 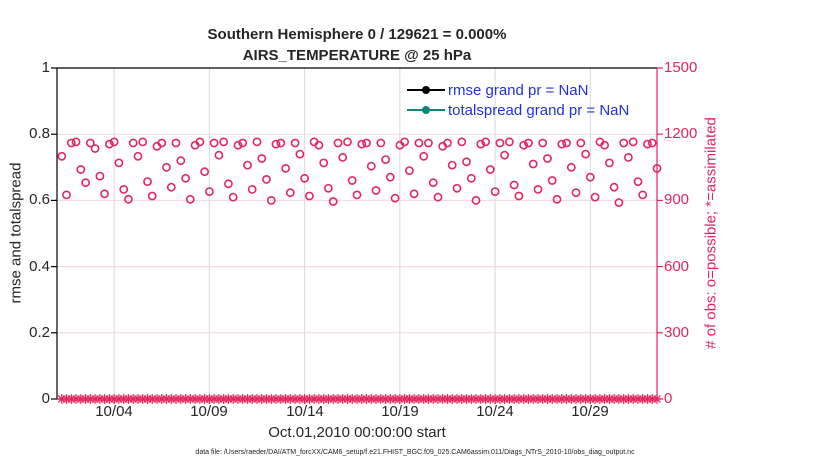 I want to click on y-left-tick-0.8: 0.8, so click(x=39, y=133).